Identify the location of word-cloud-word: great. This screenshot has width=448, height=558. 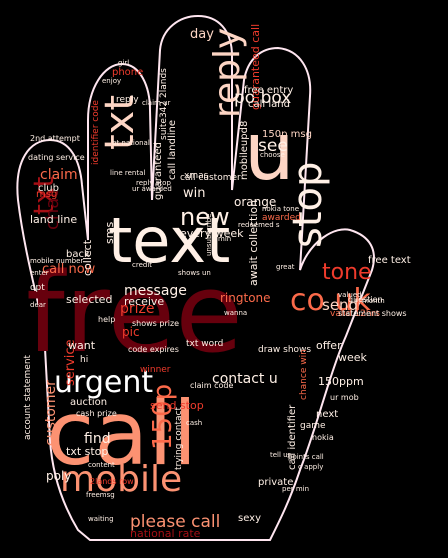
(285, 267).